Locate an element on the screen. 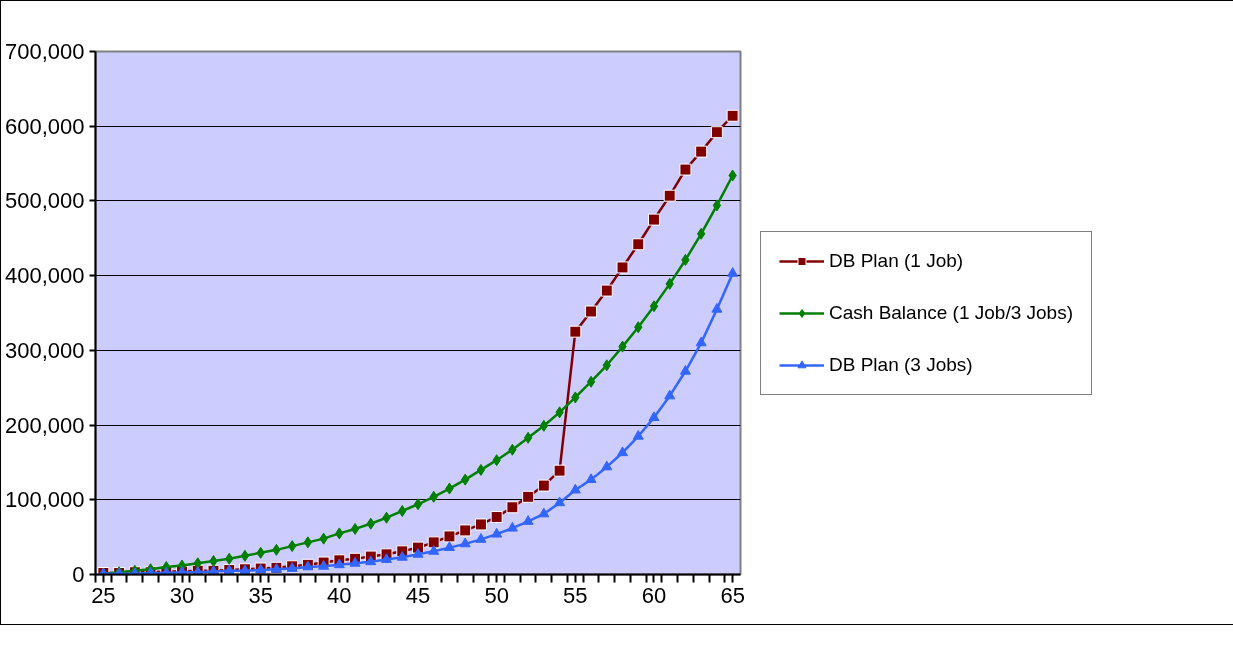 The width and height of the screenshot is (1233, 663). y-tick-label: 700,000 is located at coordinates (44, 51).